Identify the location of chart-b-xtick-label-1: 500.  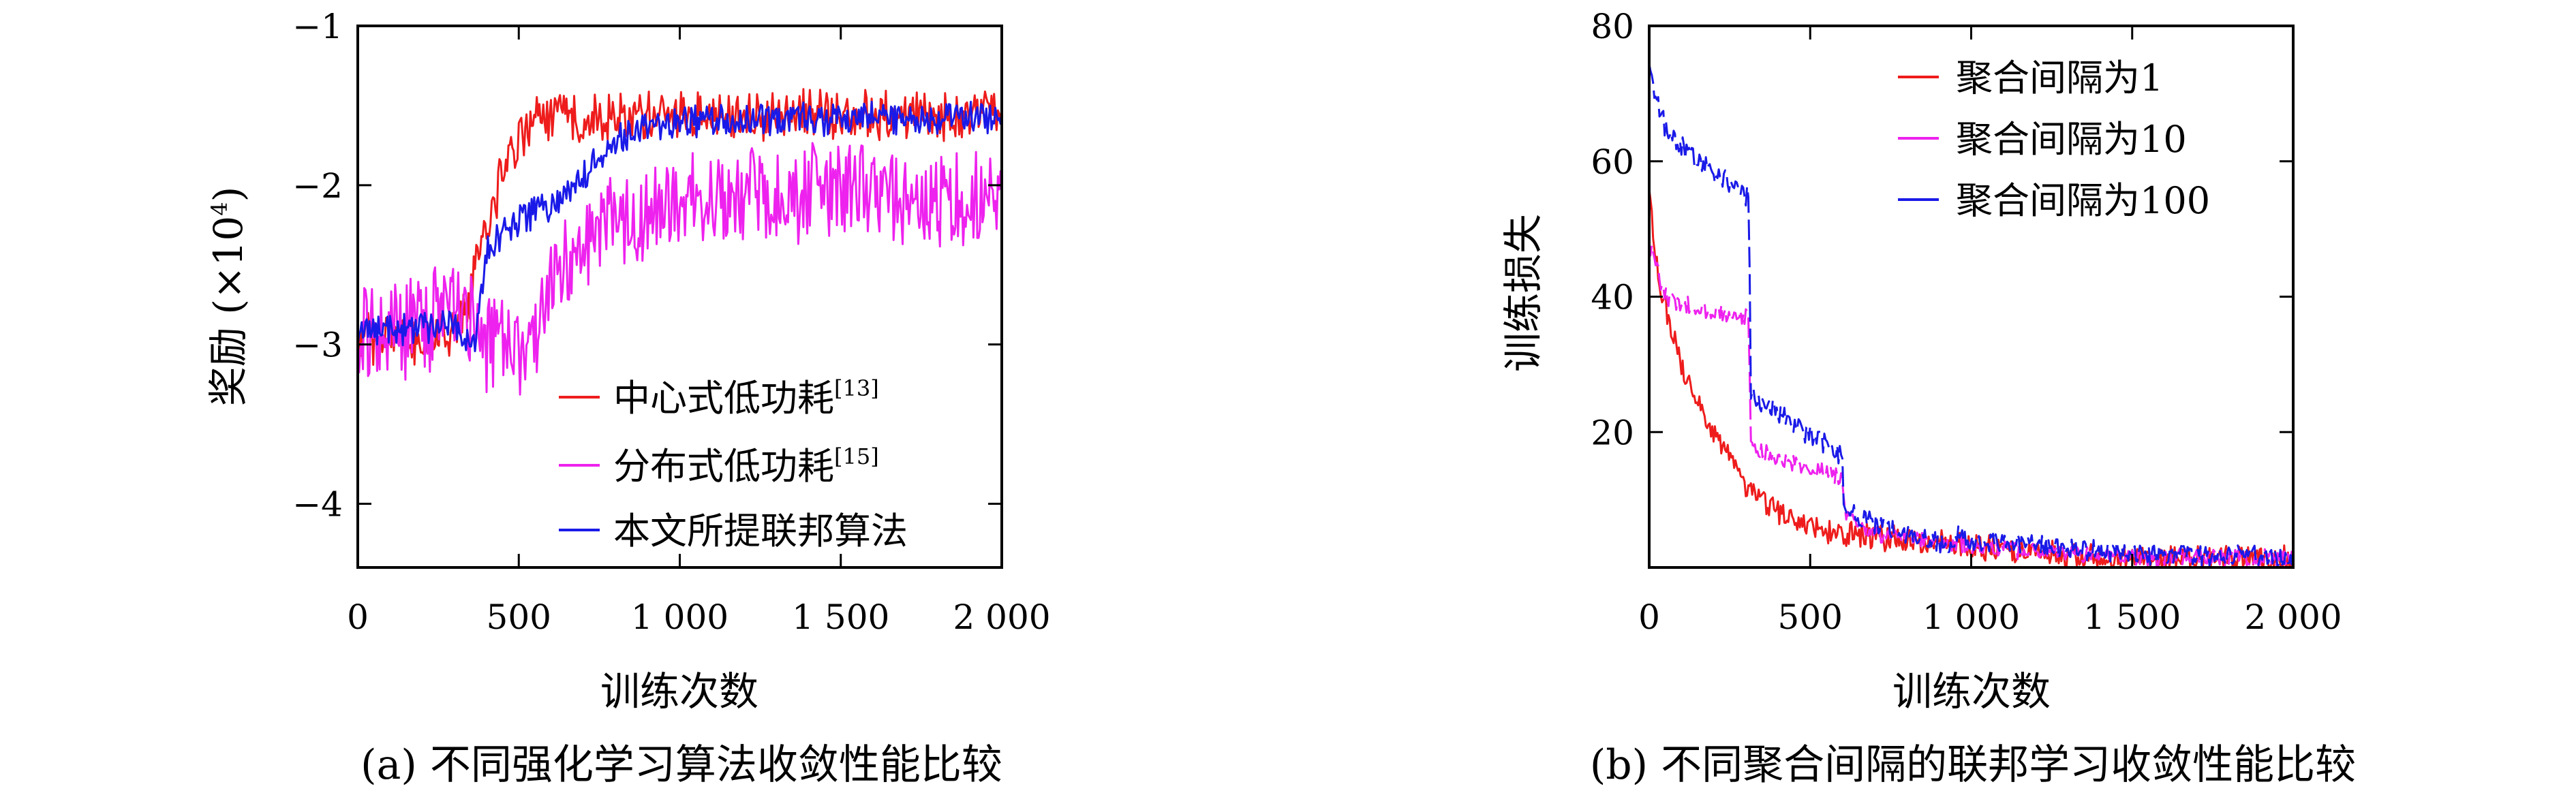
(1811, 617).